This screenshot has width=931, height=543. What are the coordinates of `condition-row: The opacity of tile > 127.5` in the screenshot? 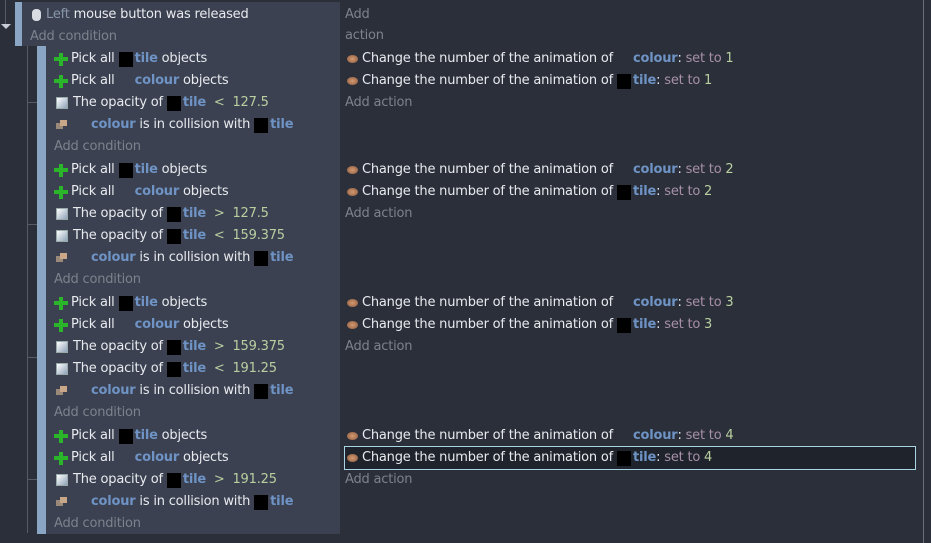 It's located at (197, 214).